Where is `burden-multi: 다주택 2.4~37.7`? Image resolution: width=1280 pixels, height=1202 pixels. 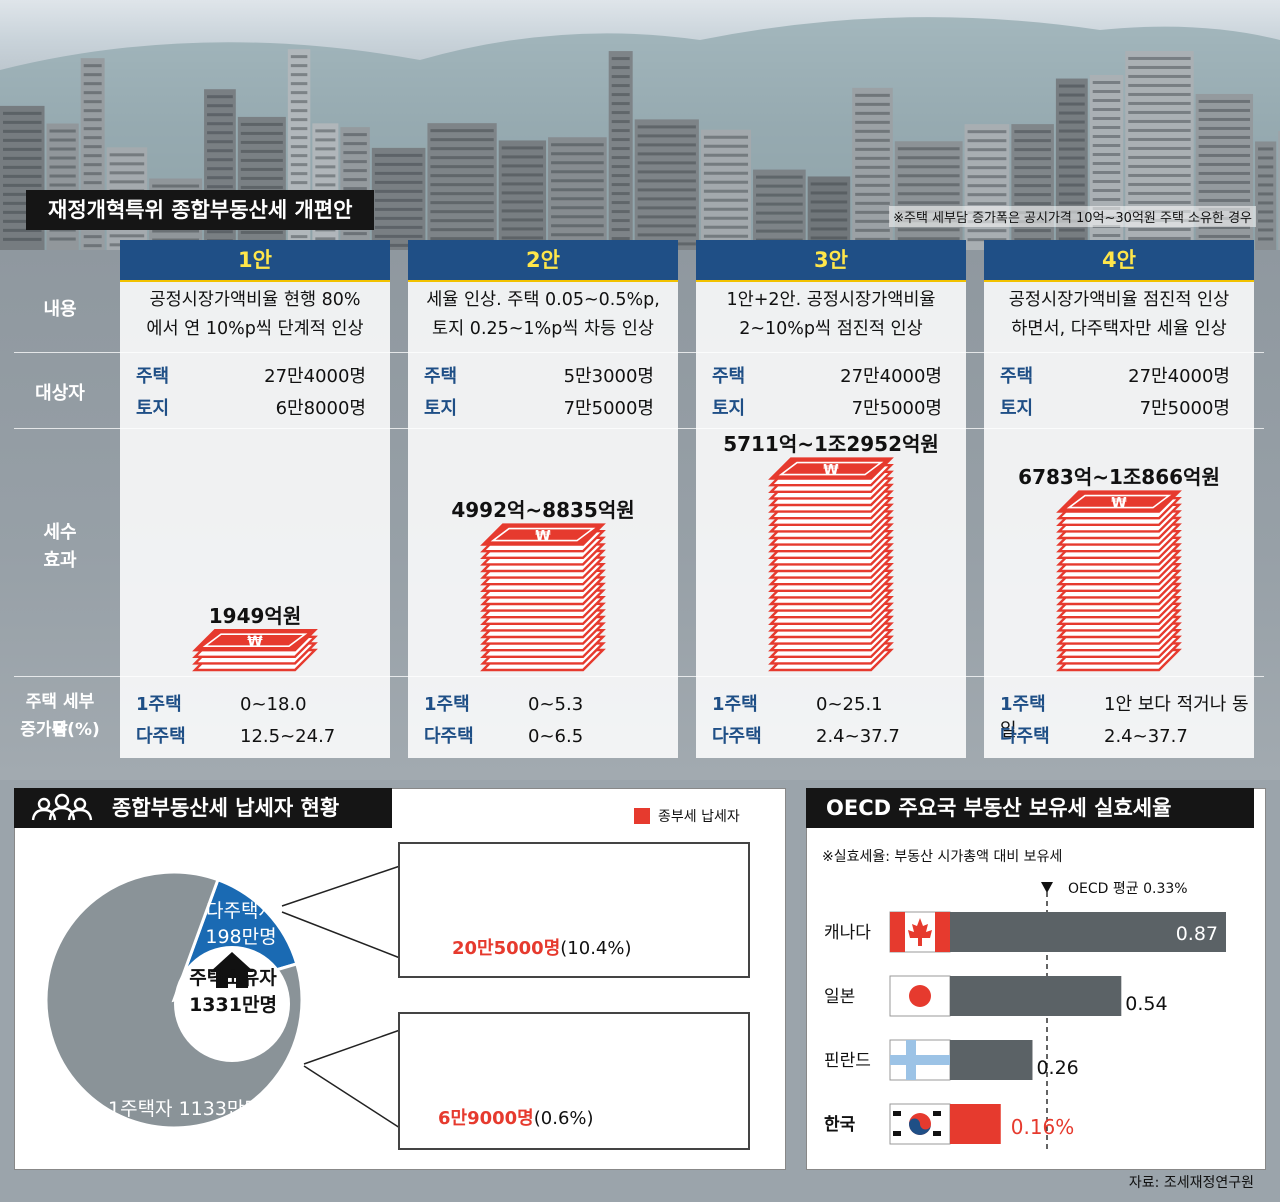 burden-multi: 다주택 2.4~37.7 is located at coordinates (1094, 735).